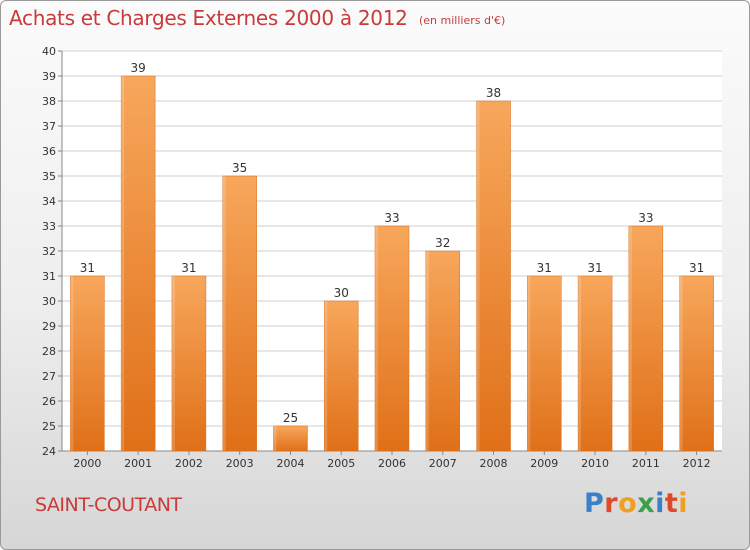  I want to click on logo-letter: x, so click(646, 503).